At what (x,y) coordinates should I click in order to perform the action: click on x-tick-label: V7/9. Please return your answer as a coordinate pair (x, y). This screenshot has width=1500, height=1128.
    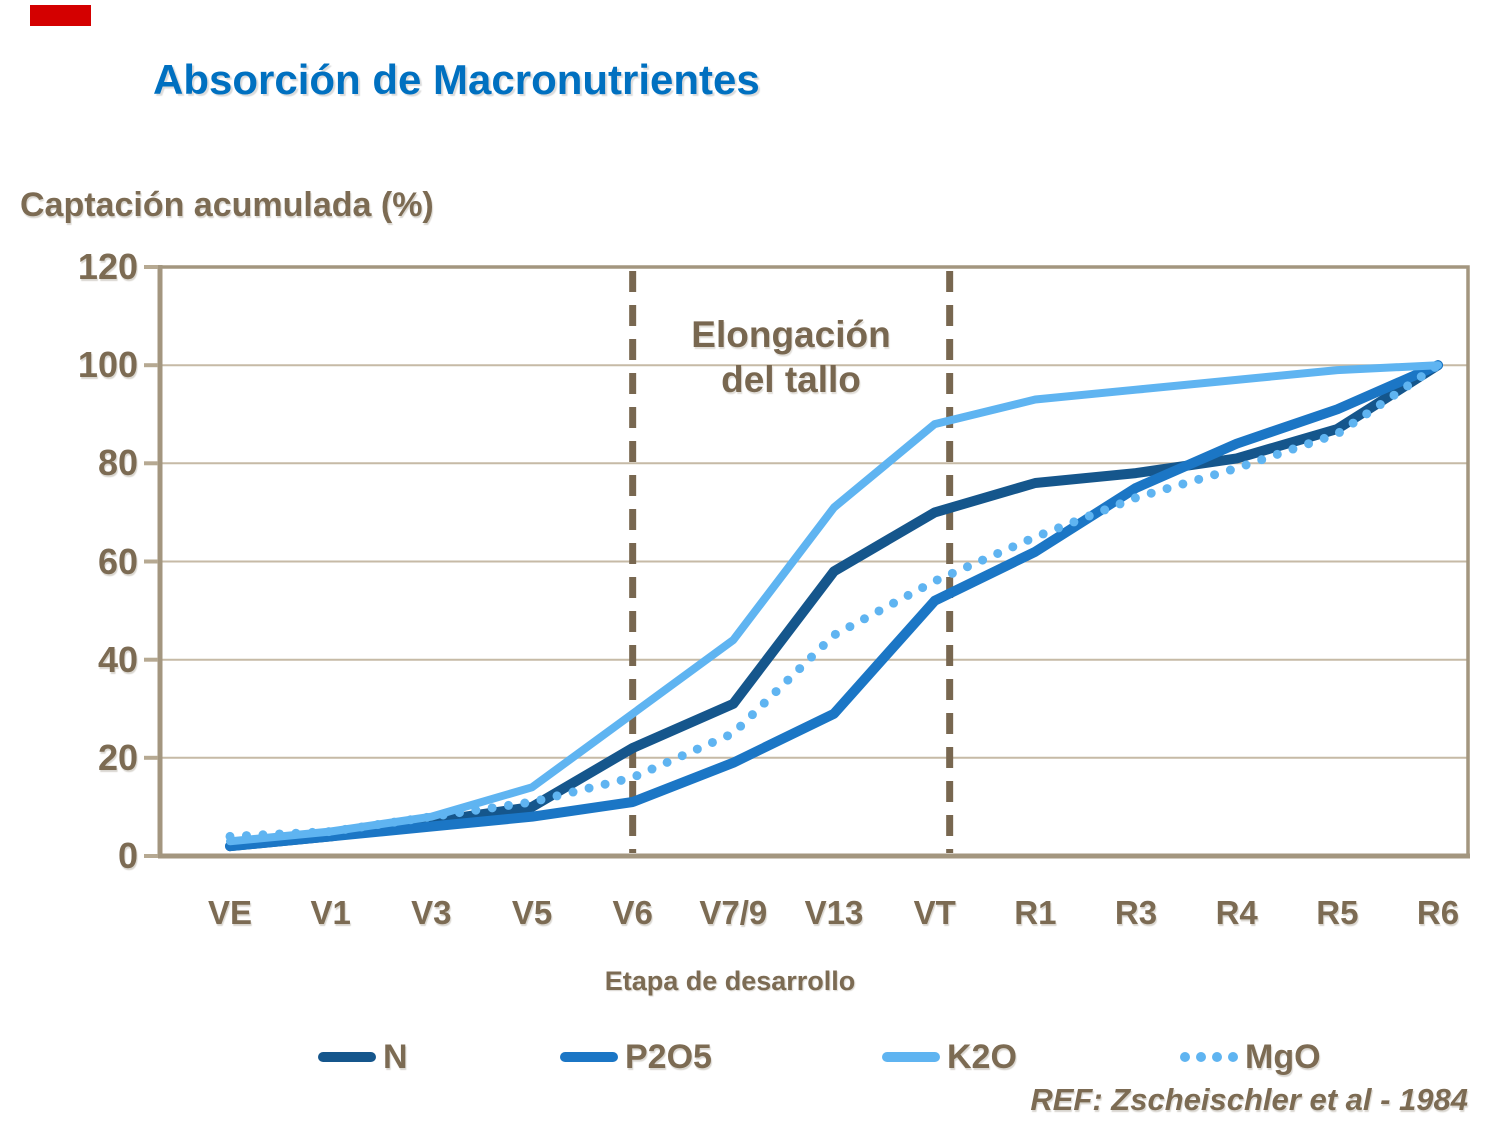
    Looking at the image, I should click on (733, 912).